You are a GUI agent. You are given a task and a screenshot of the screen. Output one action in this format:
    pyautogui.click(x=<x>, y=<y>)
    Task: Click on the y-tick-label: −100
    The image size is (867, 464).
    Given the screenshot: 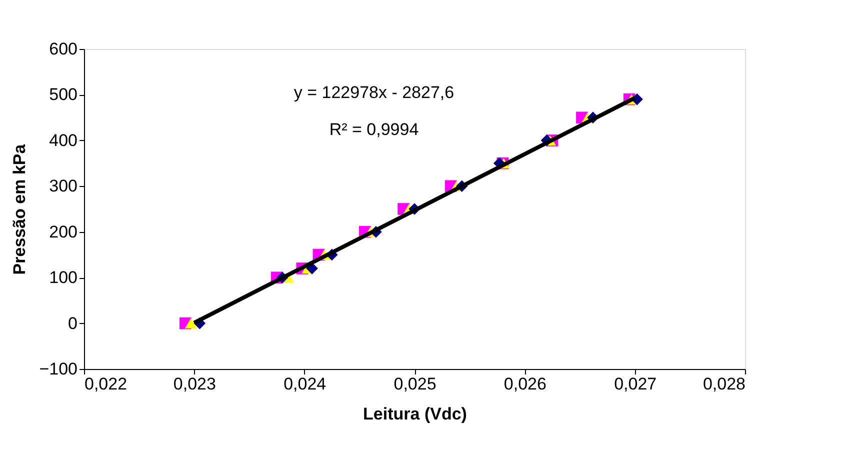 What is the action you would take?
    pyautogui.click(x=58, y=369)
    